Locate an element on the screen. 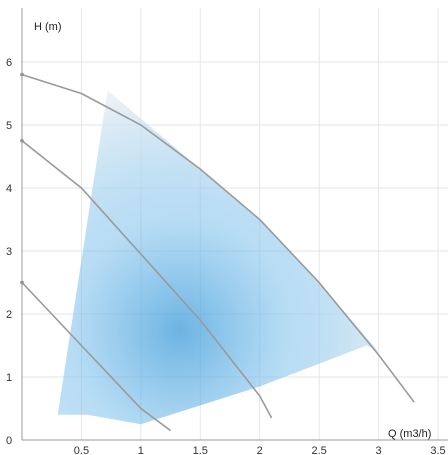 Image resolution: width=448 pixels, height=455 pixels. x-tick-label: 2.5 is located at coordinates (318, 450).